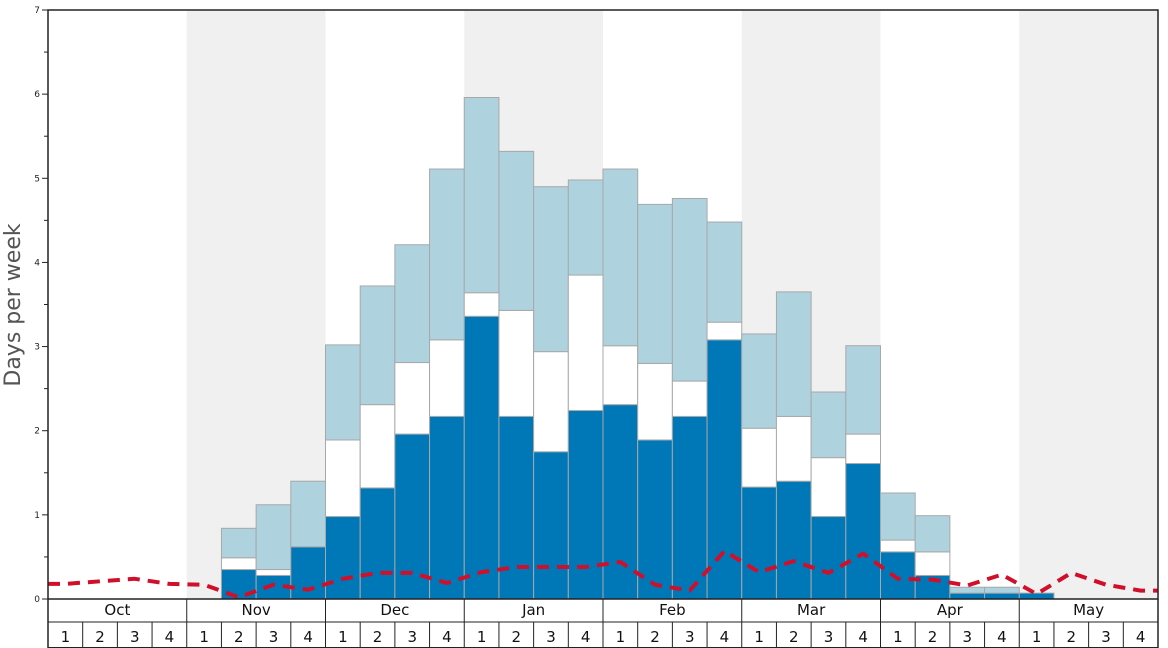 This screenshot has width=1168, height=648. I want to click on bar-segment-s3-w22, so click(793, 354).